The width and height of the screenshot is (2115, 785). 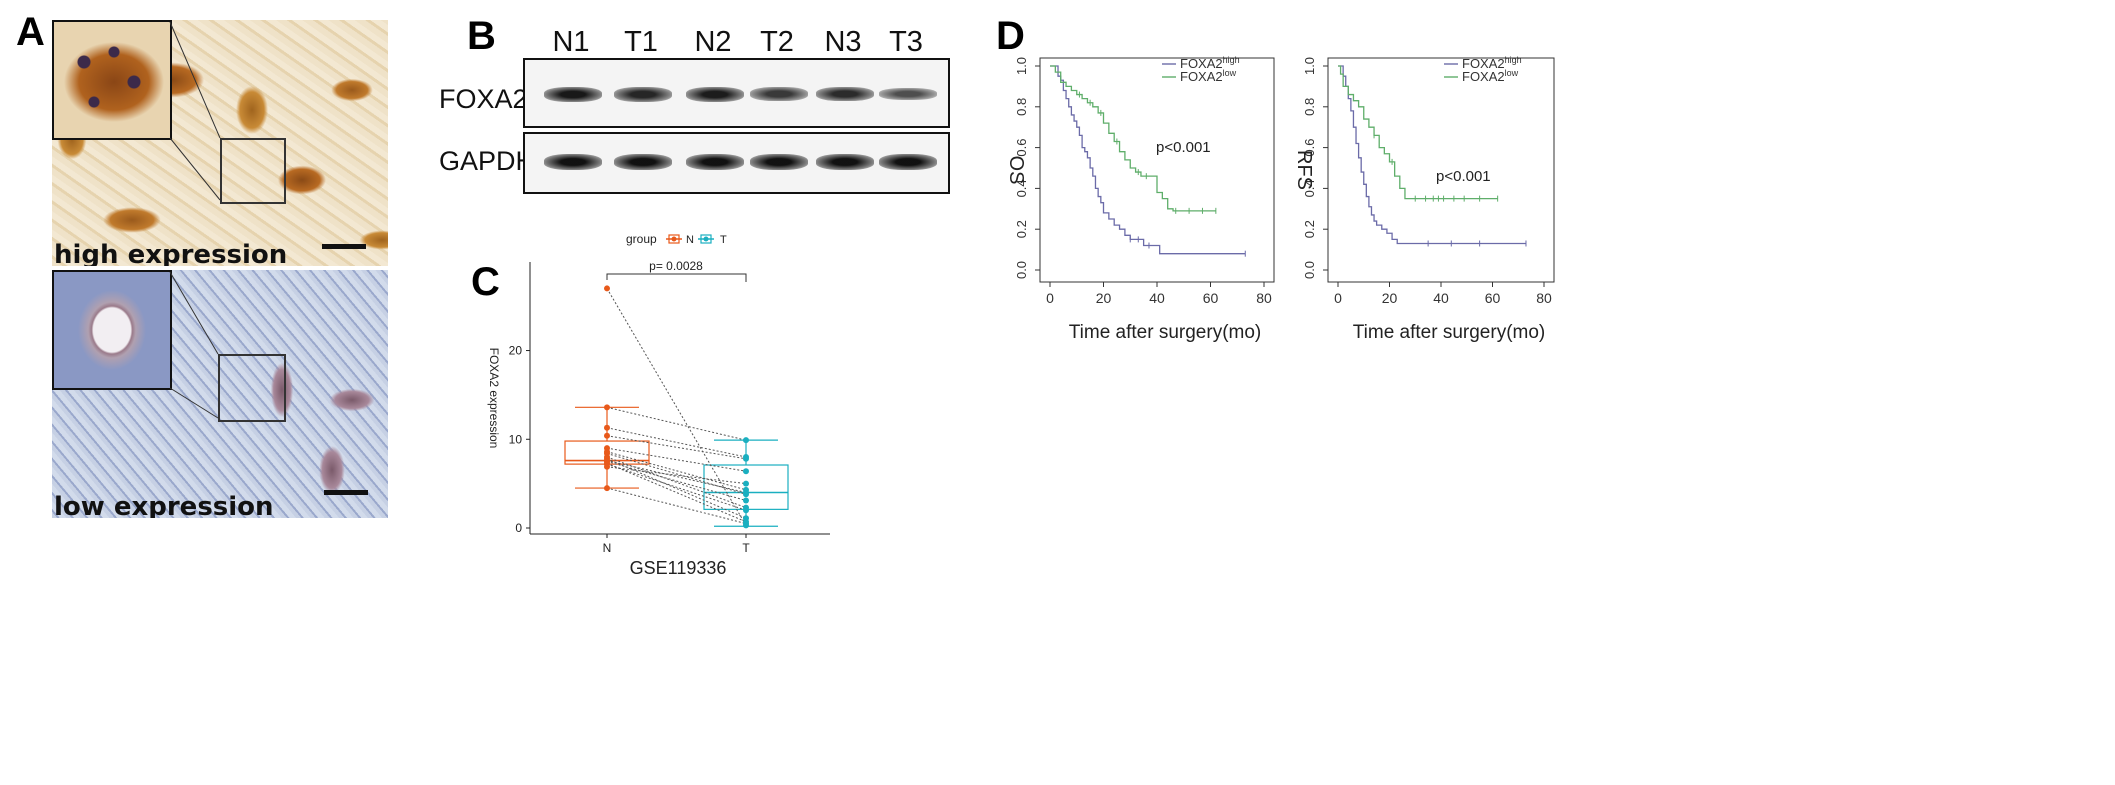 I want to click on ihc-inset-high, so click(x=112, y=80).